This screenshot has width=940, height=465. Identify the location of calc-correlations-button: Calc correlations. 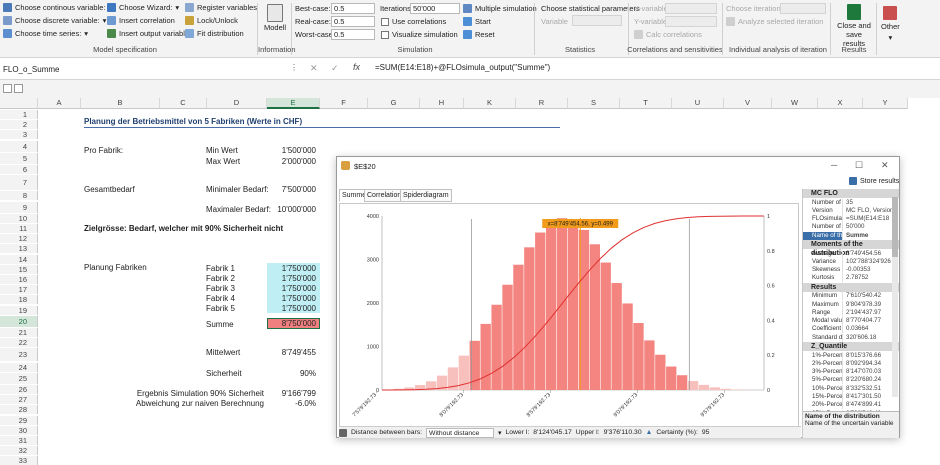
(668, 34).